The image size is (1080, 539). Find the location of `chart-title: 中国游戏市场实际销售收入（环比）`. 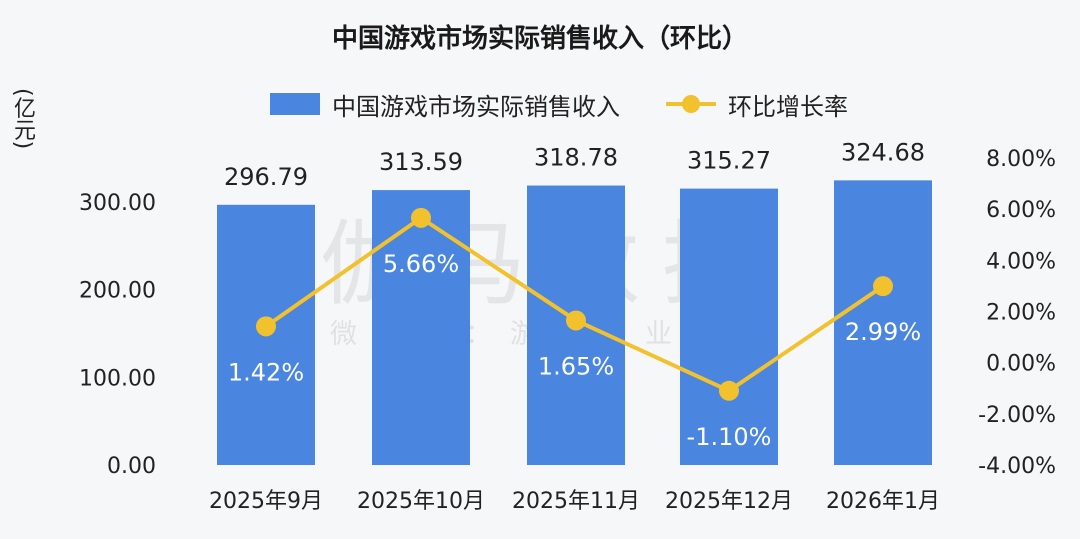

chart-title: 中国游戏市场实际销售收入（环比） is located at coordinates (539, 39).